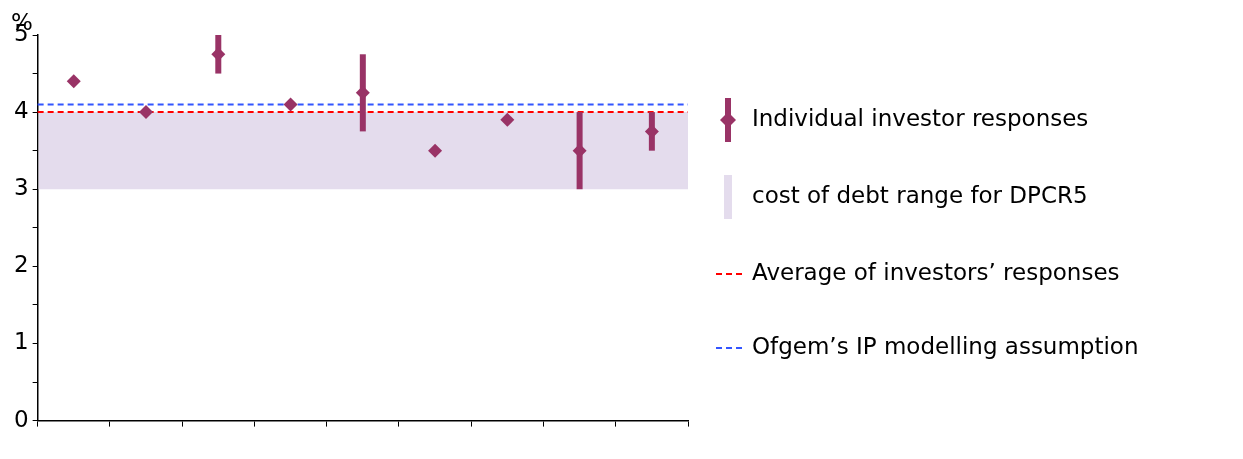  What do you see at coordinates (21, 187) in the screenshot?
I see `y-tick-label: 3` at bounding box center [21, 187].